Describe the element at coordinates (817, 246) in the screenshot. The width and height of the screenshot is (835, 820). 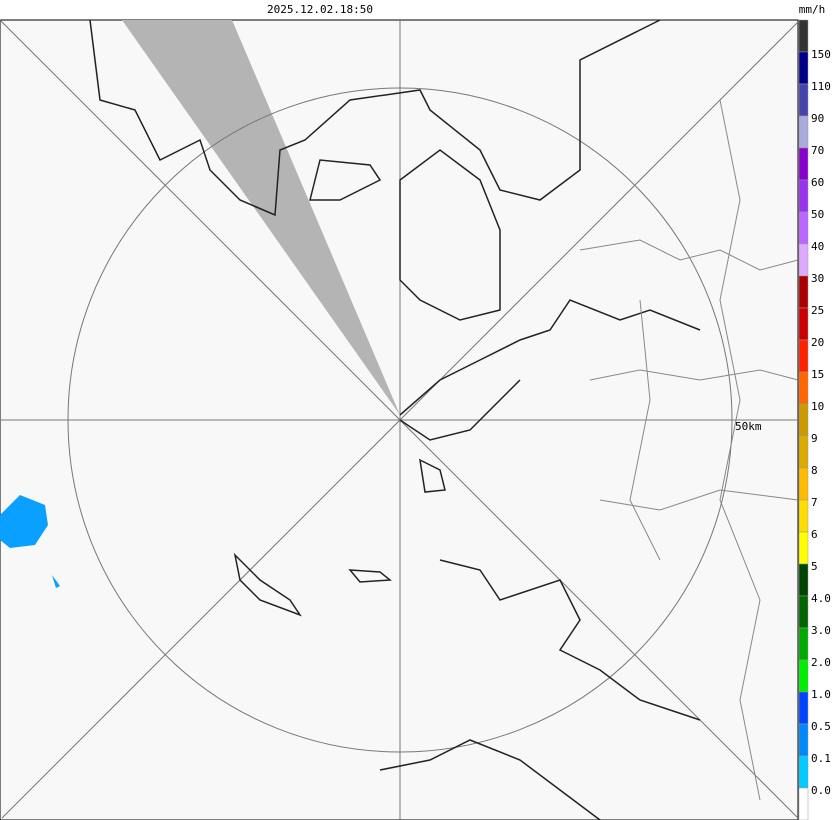
I see `legend-label: 40` at that location.